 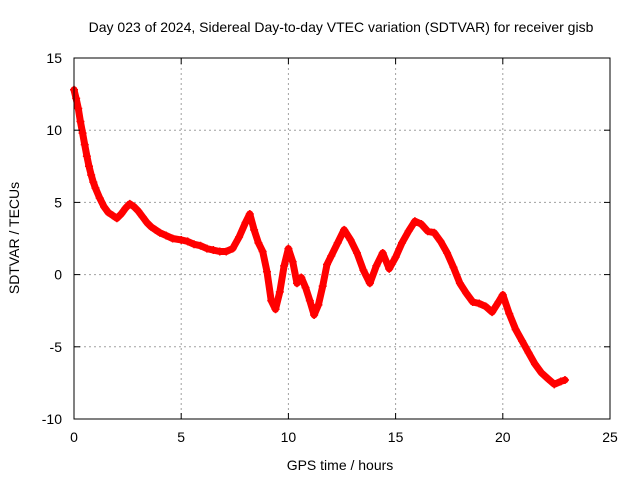 What do you see at coordinates (54, 58) in the screenshot?
I see `y-tick-label: 15` at bounding box center [54, 58].